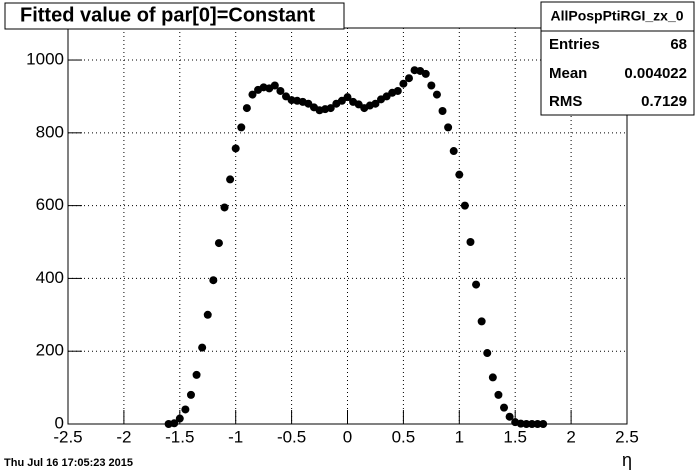 The image size is (696, 472). What do you see at coordinates (404, 436) in the screenshot?
I see `x-tick-label: 0.5` at bounding box center [404, 436].